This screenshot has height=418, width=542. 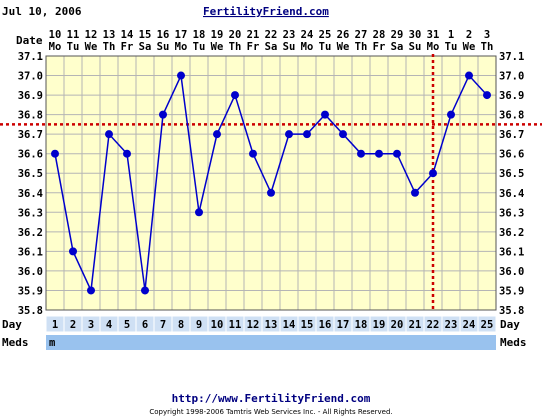 I want to click on y-tick-label: 36.5, so click(x=30, y=174).